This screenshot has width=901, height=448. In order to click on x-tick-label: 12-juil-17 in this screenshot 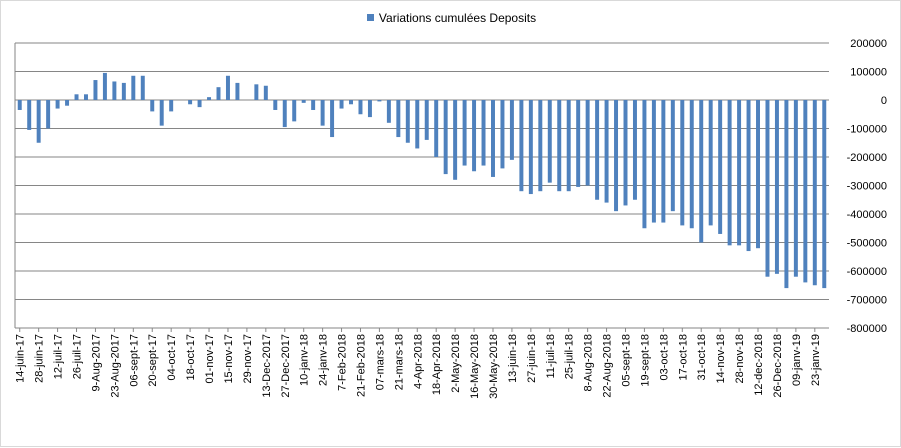, I will do `click(59, 356)`.